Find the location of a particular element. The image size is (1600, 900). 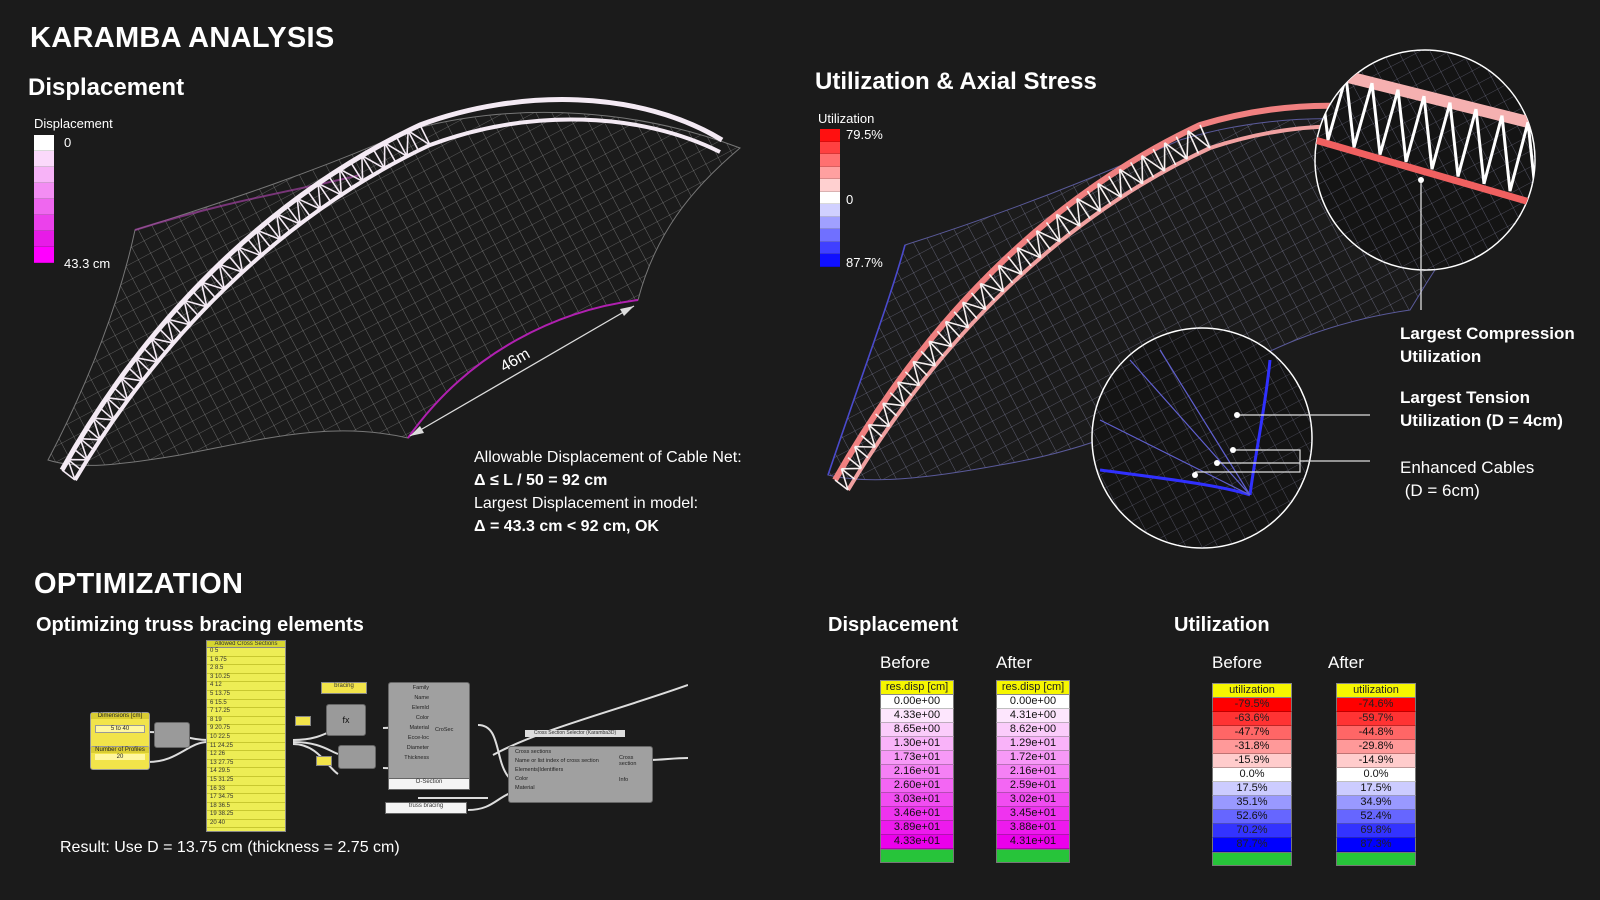

table-cell: 3.03e+01 is located at coordinates (917, 800).